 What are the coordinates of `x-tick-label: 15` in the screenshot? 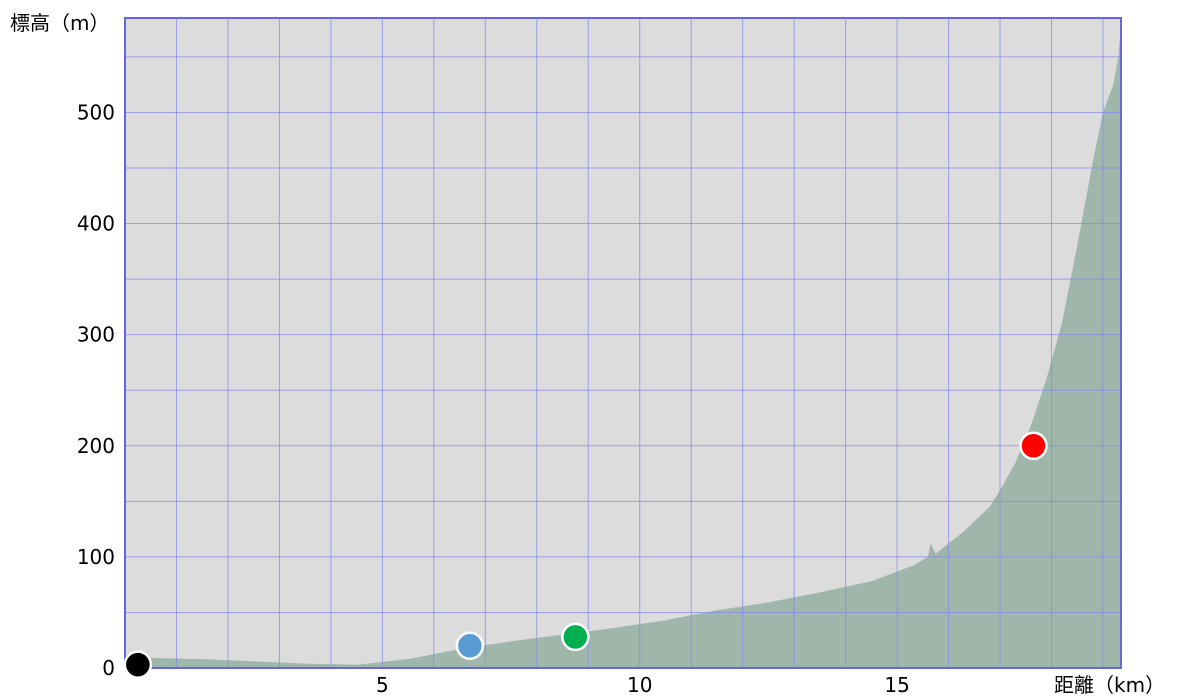 It's located at (896, 685).